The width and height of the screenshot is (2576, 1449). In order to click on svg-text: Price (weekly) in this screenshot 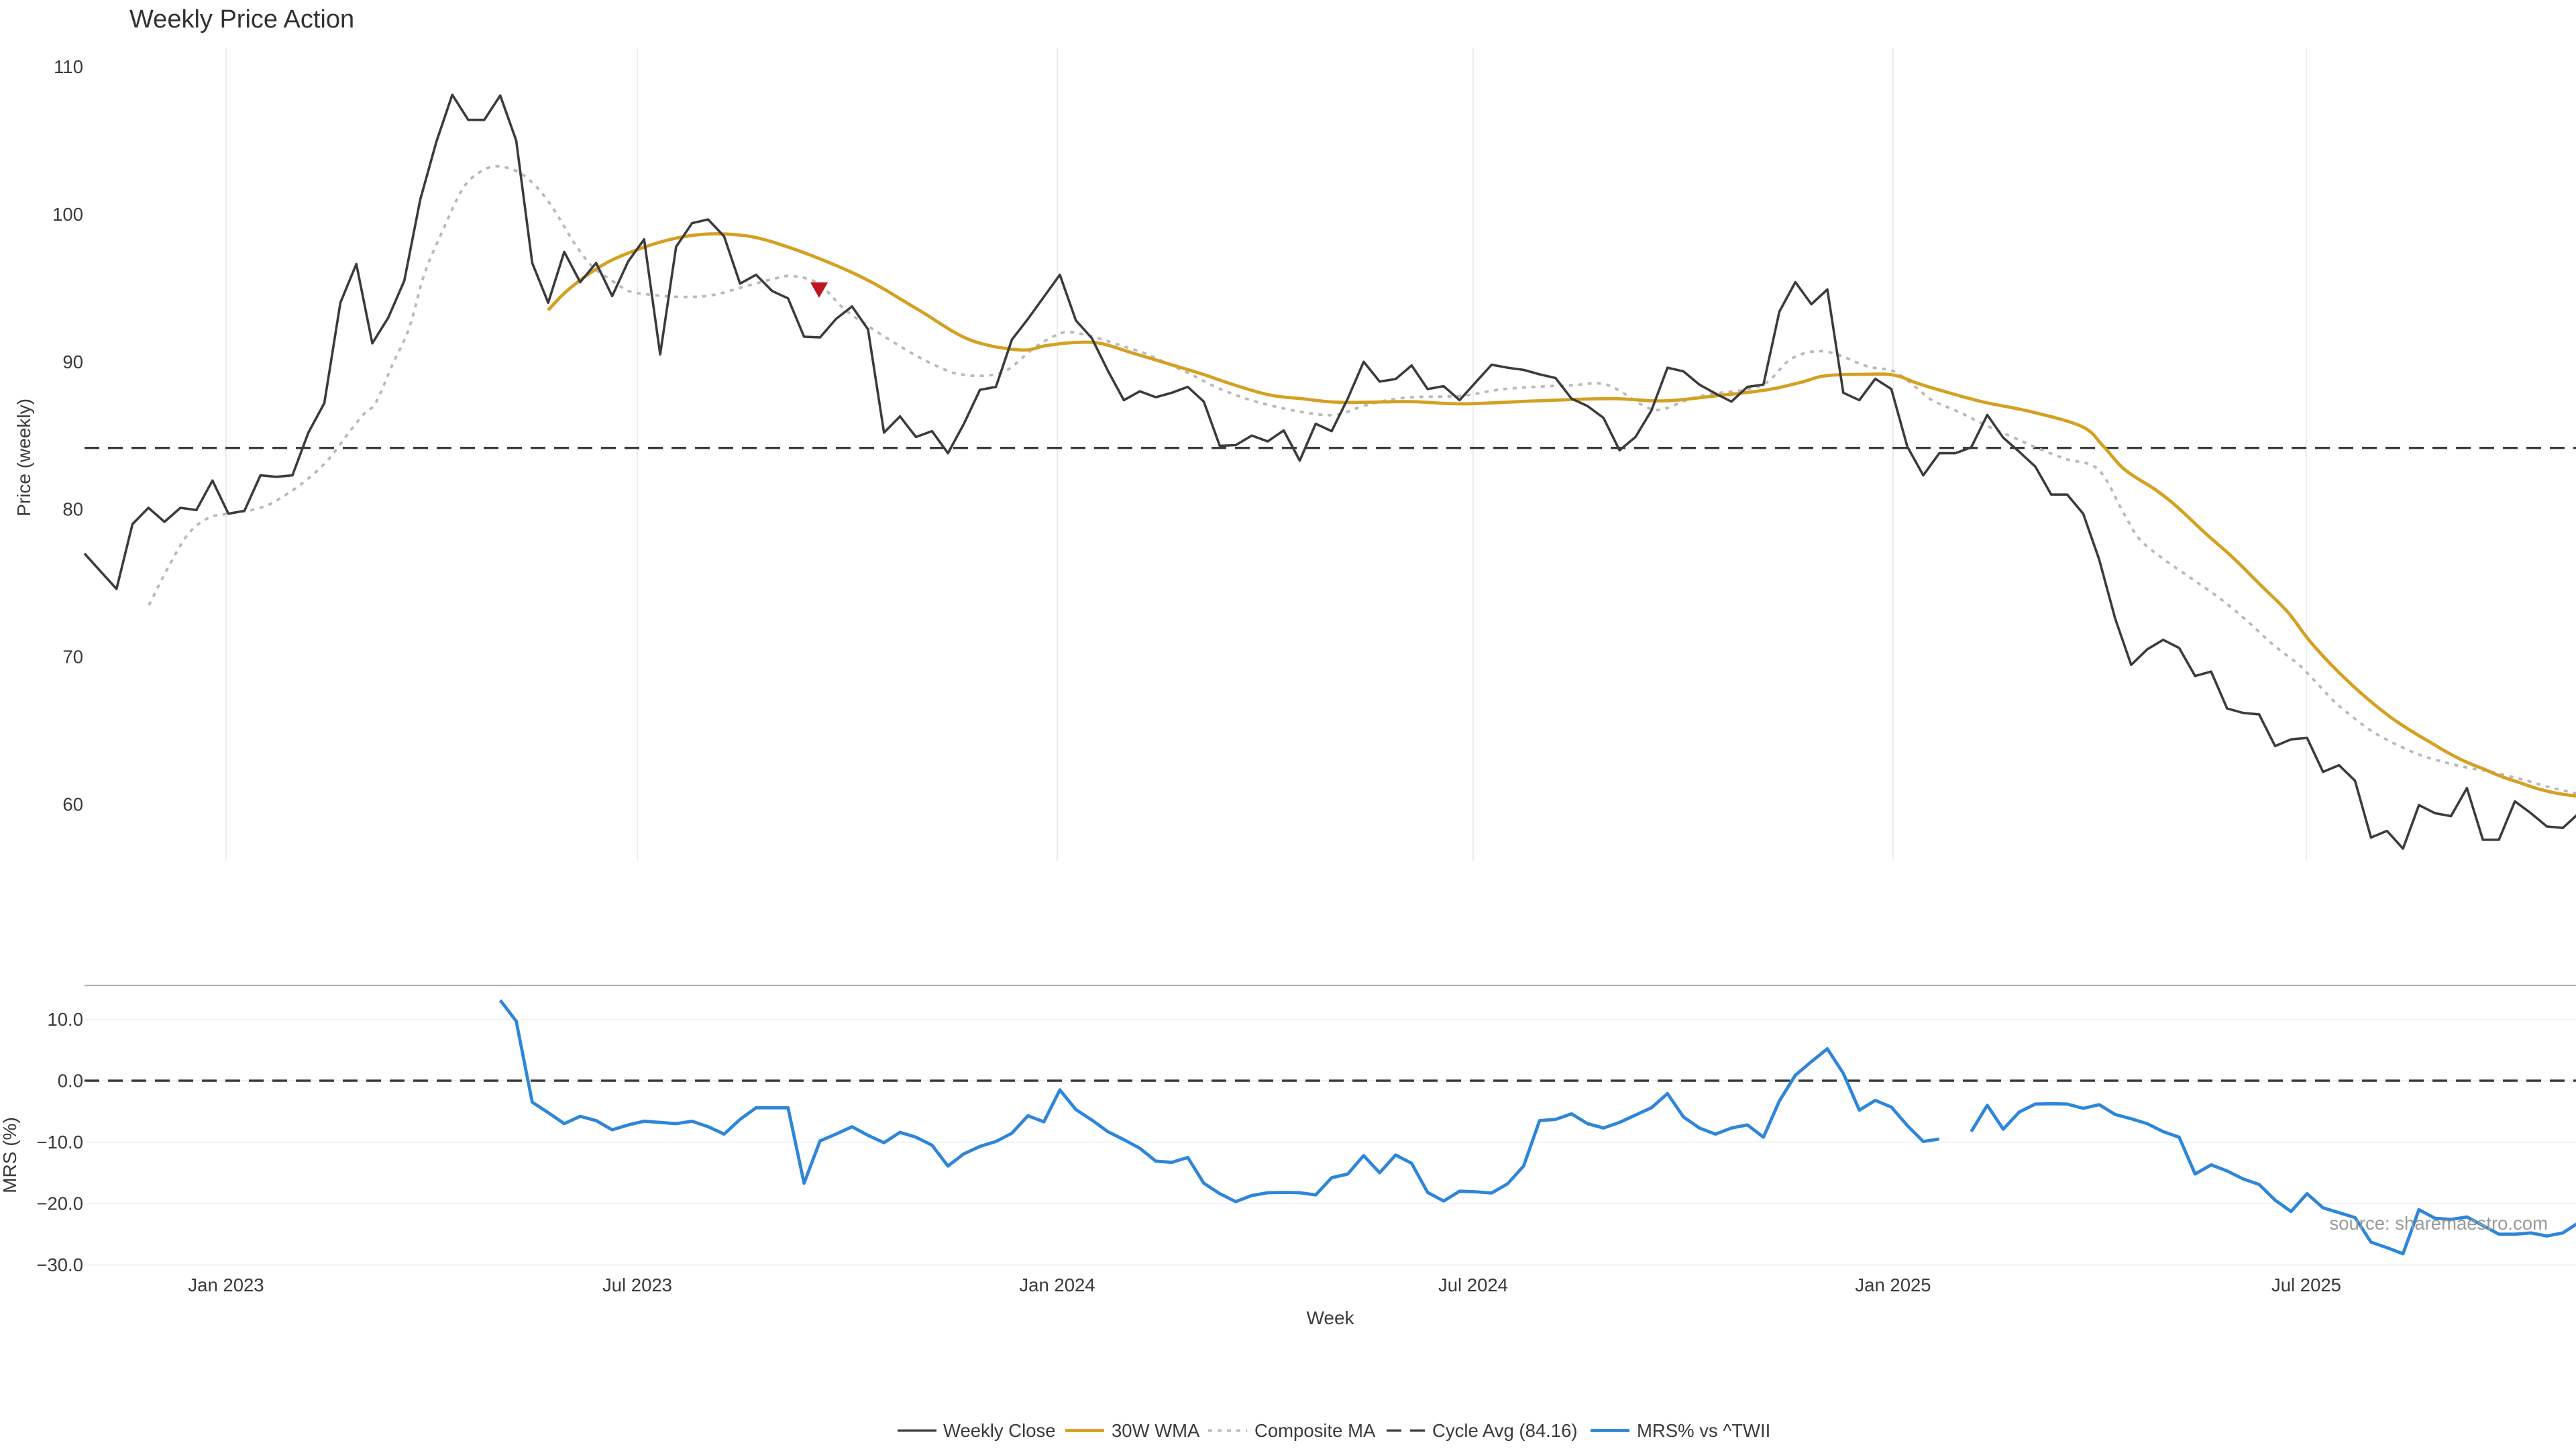, I will do `click(23, 457)`.